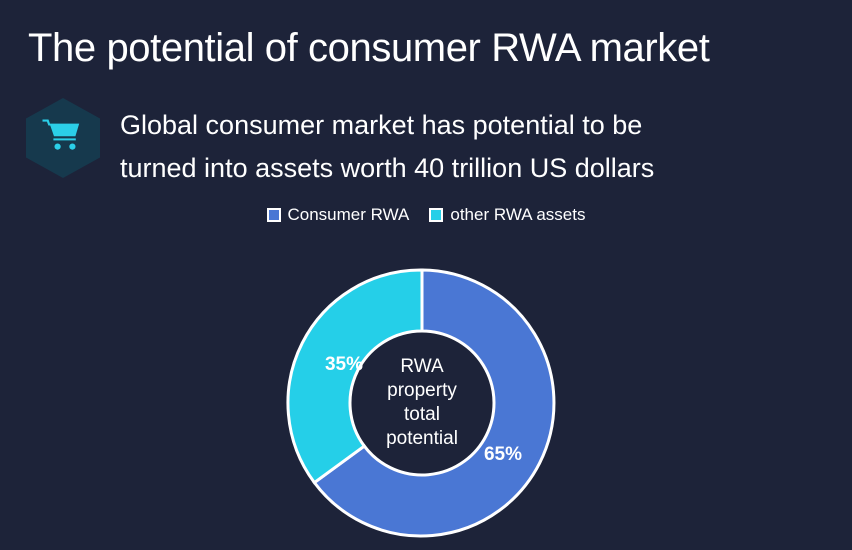 The width and height of the screenshot is (852, 550). What do you see at coordinates (426, 215) in the screenshot?
I see `chart-legend: Consumer RWA other RWA assets` at bounding box center [426, 215].